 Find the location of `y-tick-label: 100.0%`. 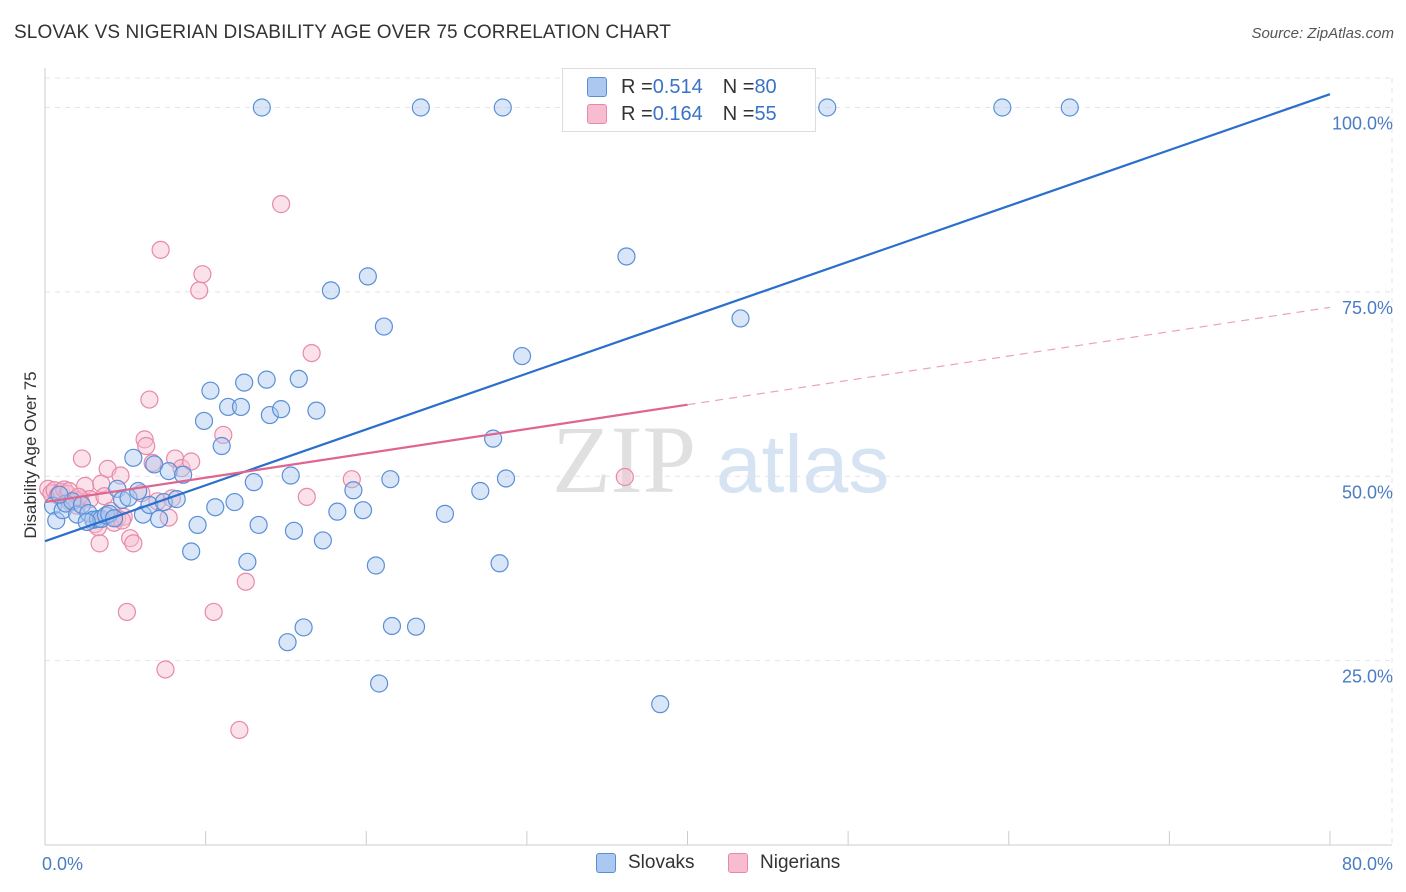

y-tick-label: 100.0% is located at coordinates (1362, 124).